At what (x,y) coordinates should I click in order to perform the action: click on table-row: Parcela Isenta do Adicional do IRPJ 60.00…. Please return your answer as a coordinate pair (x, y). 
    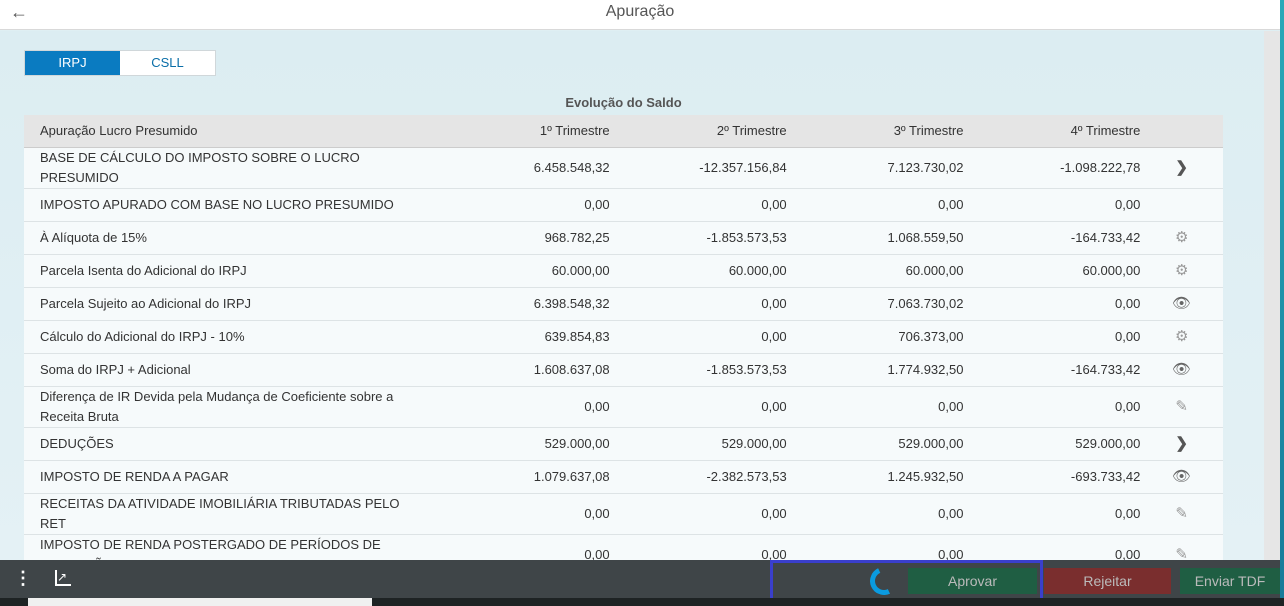
    Looking at the image, I should click on (623, 271).